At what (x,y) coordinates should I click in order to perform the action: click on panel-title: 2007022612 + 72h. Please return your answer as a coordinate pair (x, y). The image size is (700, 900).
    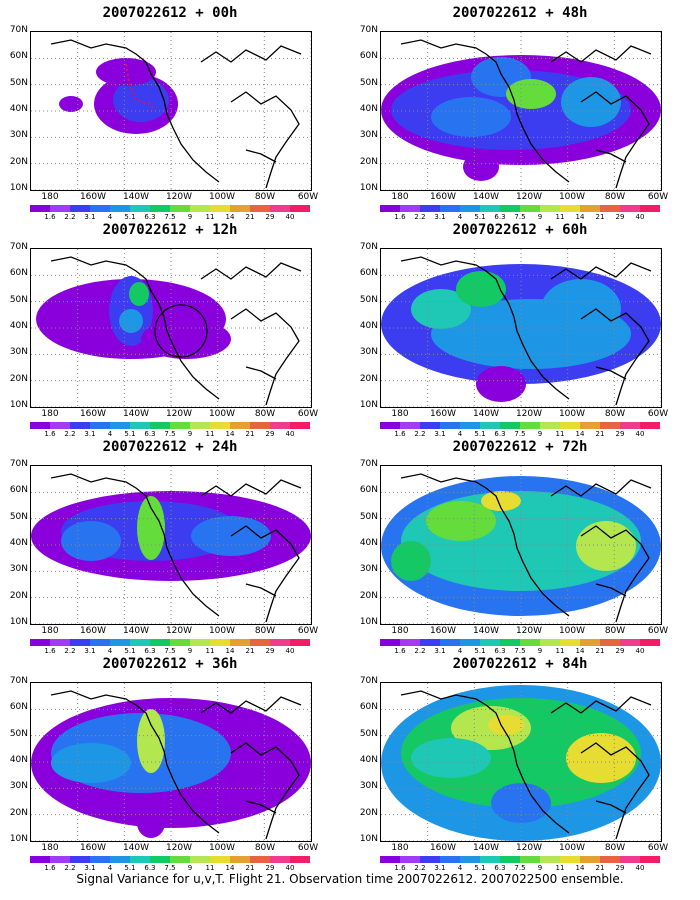
    Looking at the image, I should click on (520, 447).